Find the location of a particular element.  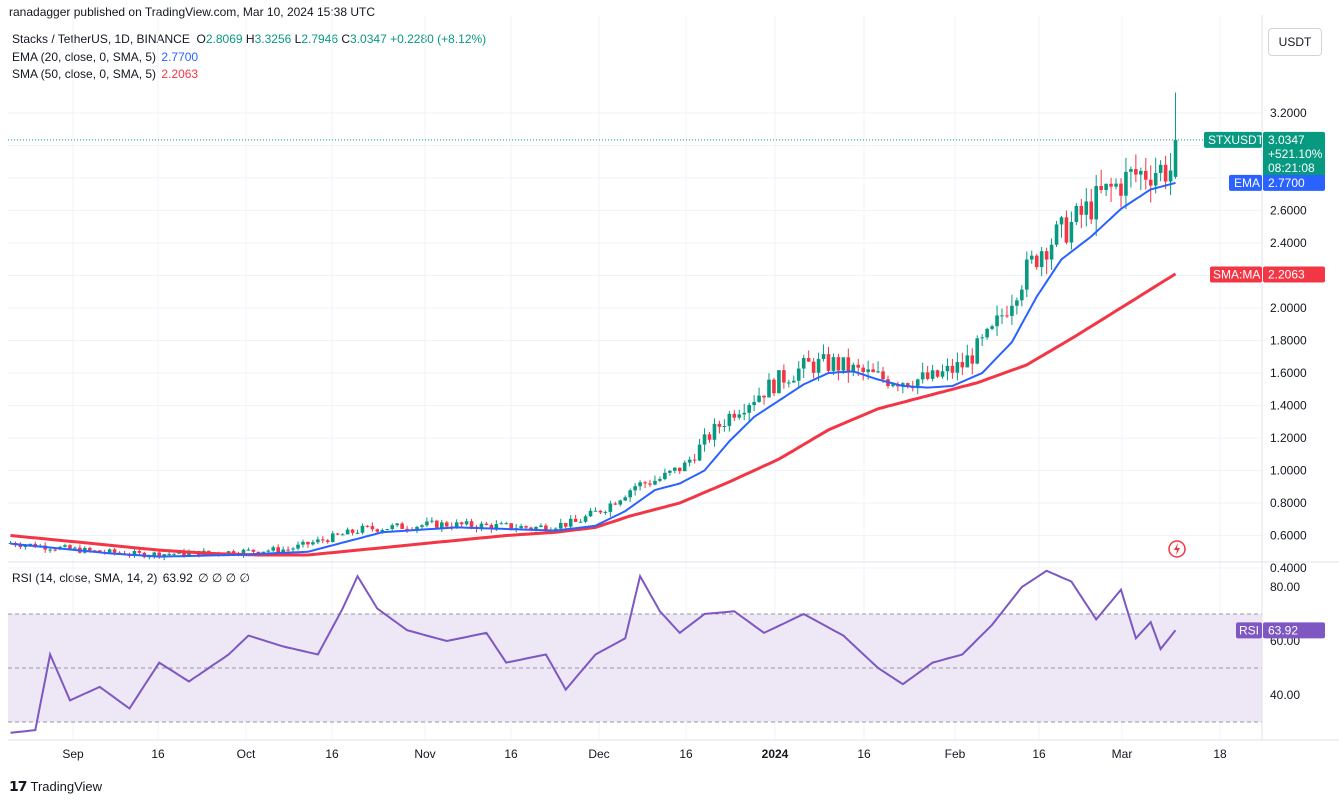

ema-tag-bg is located at coordinates (1245, 182).